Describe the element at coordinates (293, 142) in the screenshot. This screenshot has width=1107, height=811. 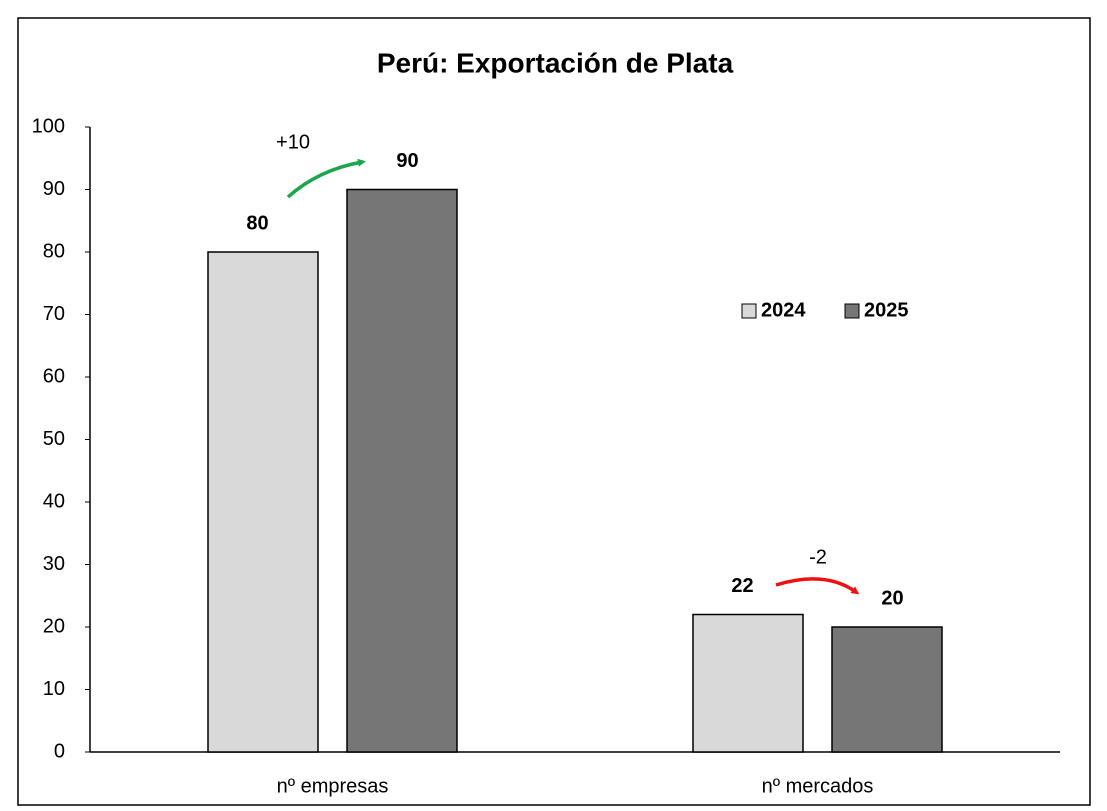
I see `annotation: +10` at that location.